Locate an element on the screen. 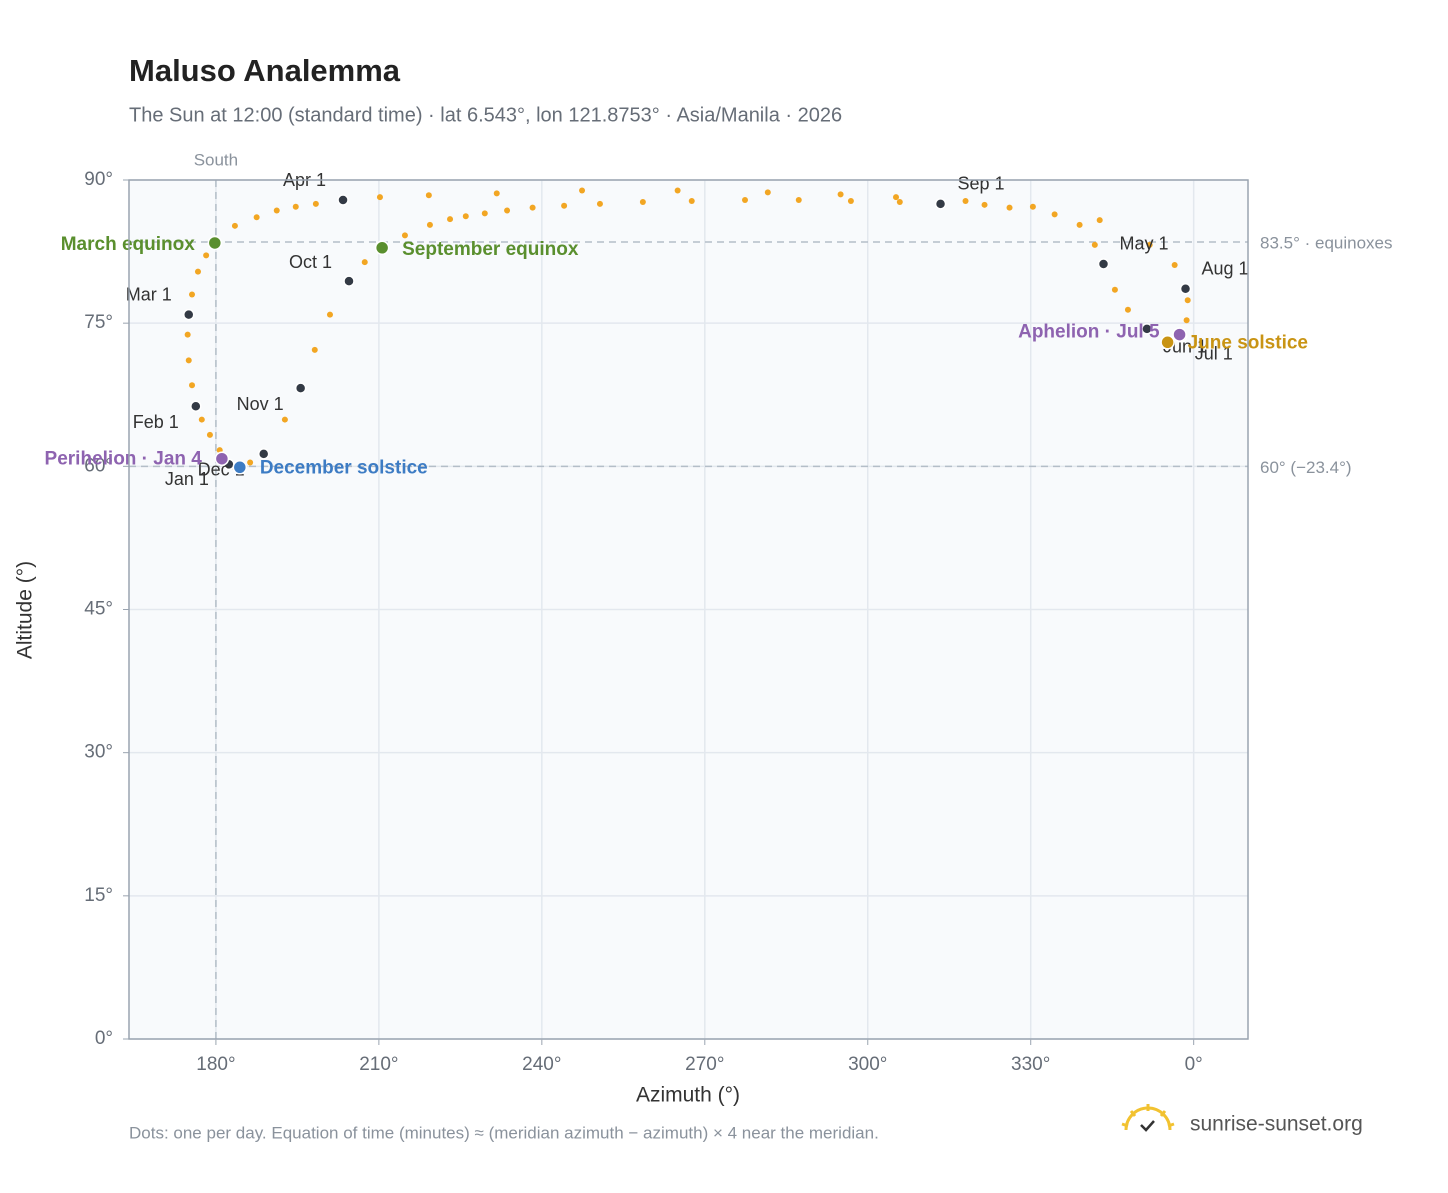  x-tick-label: 300° is located at coordinates (867, 1064).